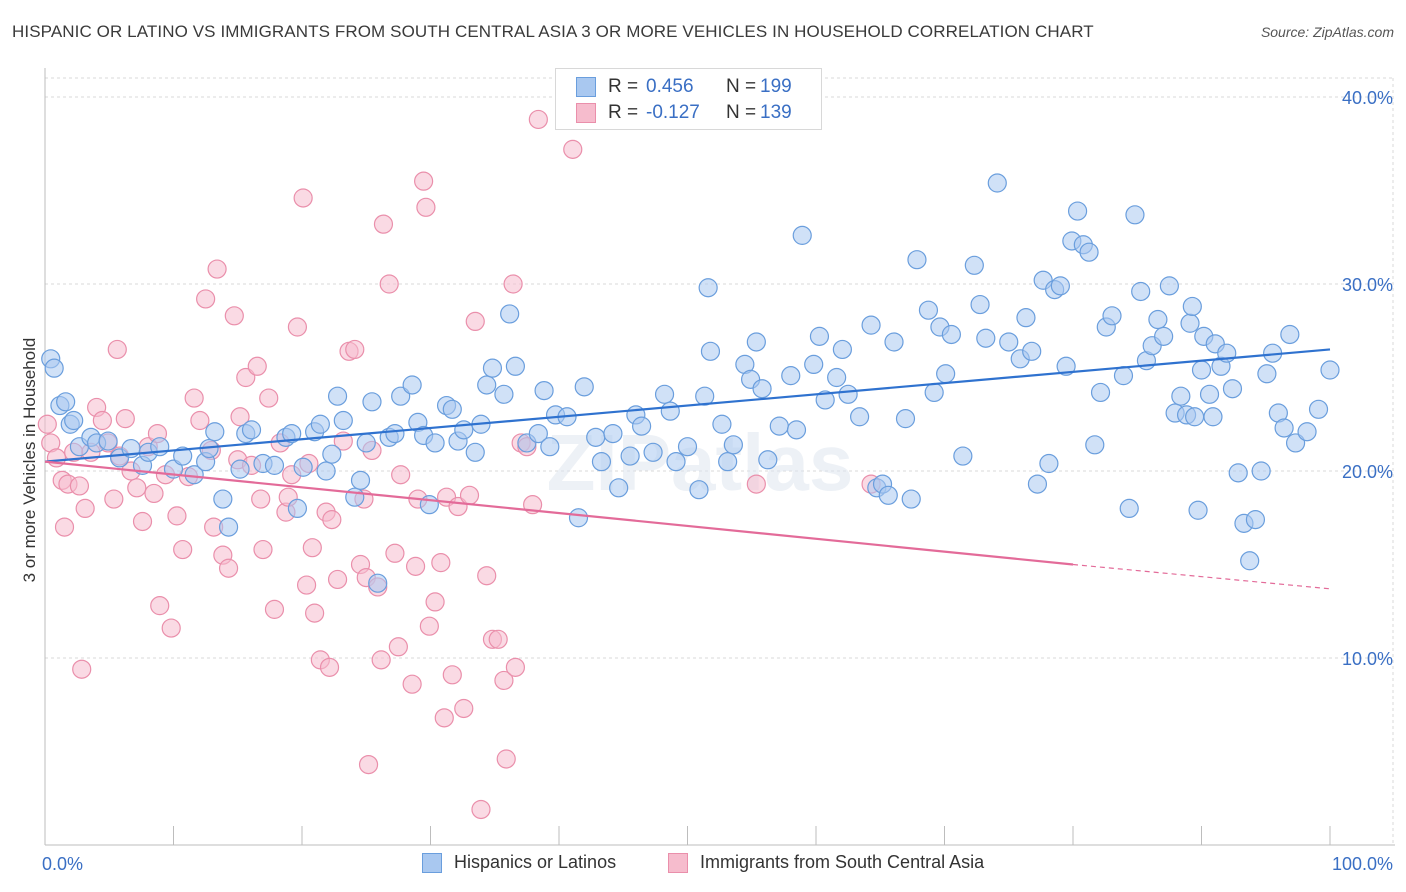 Image resolution: width=1406 pixels, height=892 pixels. I want to click on legend-row-hispanic: R = 0.456 N = 199, so click(684, 87).